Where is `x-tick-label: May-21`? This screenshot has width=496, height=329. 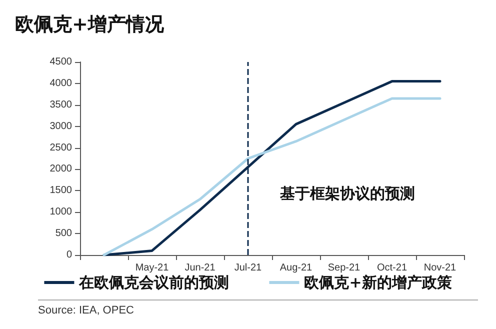
x-tick-label: May-21 is located at coordinates (152, 268).